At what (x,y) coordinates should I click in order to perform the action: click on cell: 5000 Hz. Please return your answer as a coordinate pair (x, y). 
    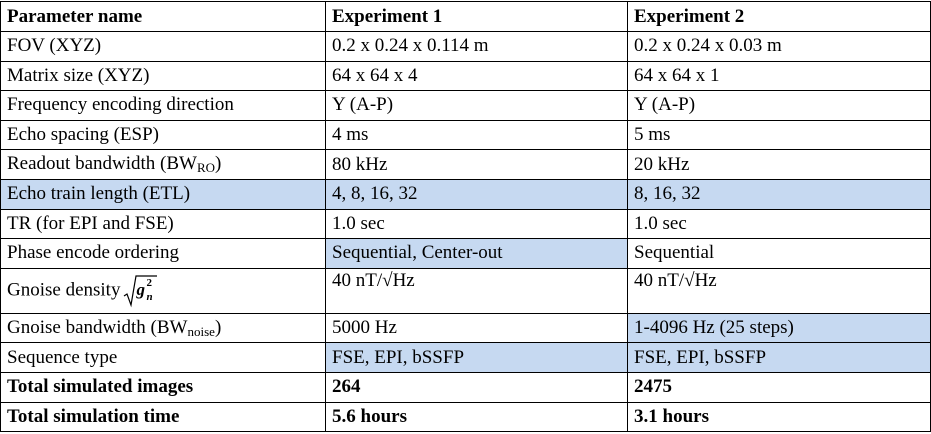
    Looking at the image, I should click on (476, 328).